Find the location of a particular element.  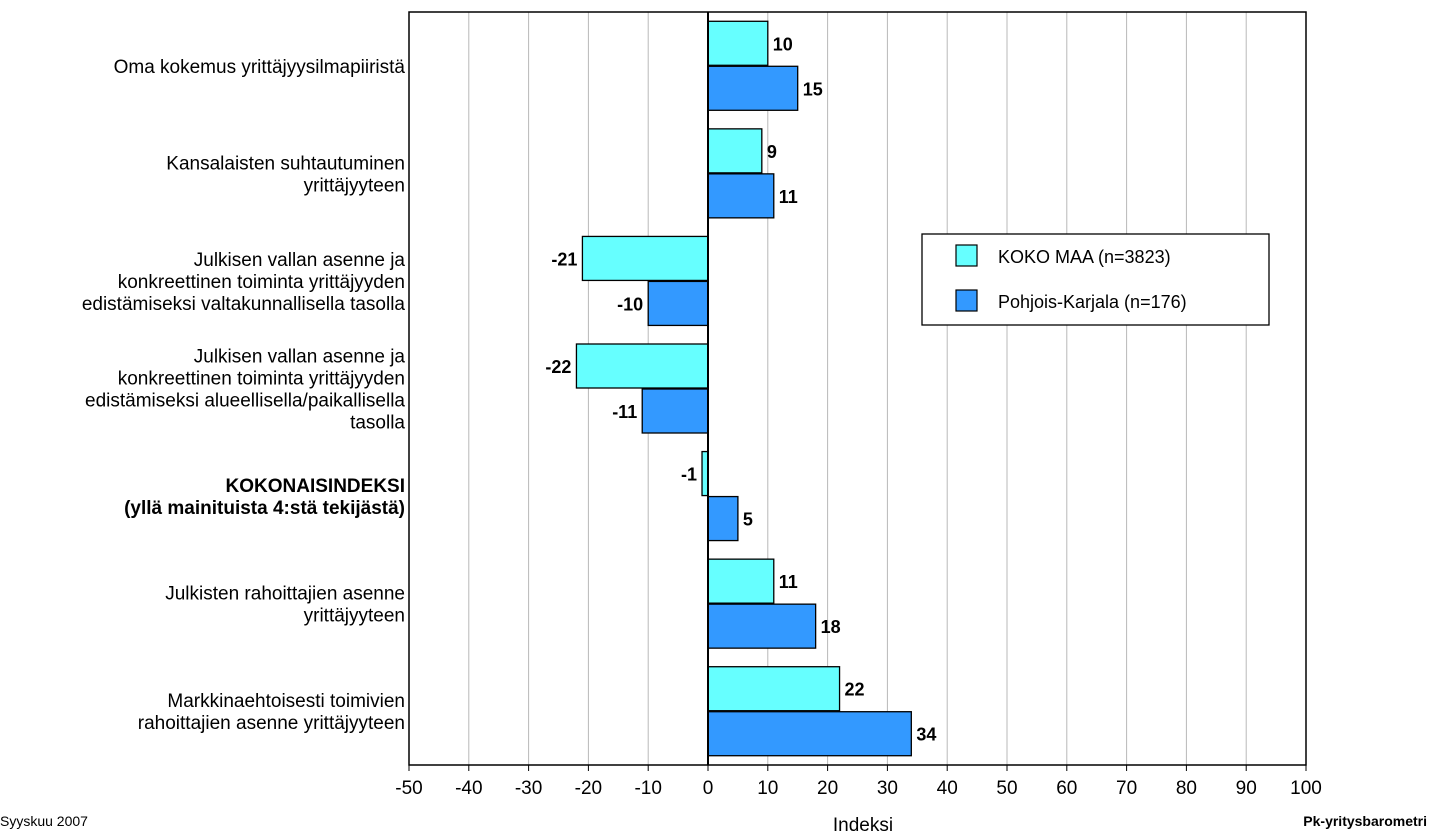

category-label-line: Oma kokemus yrittäjyysilmapiiristä is located at coordinates (260, 67).